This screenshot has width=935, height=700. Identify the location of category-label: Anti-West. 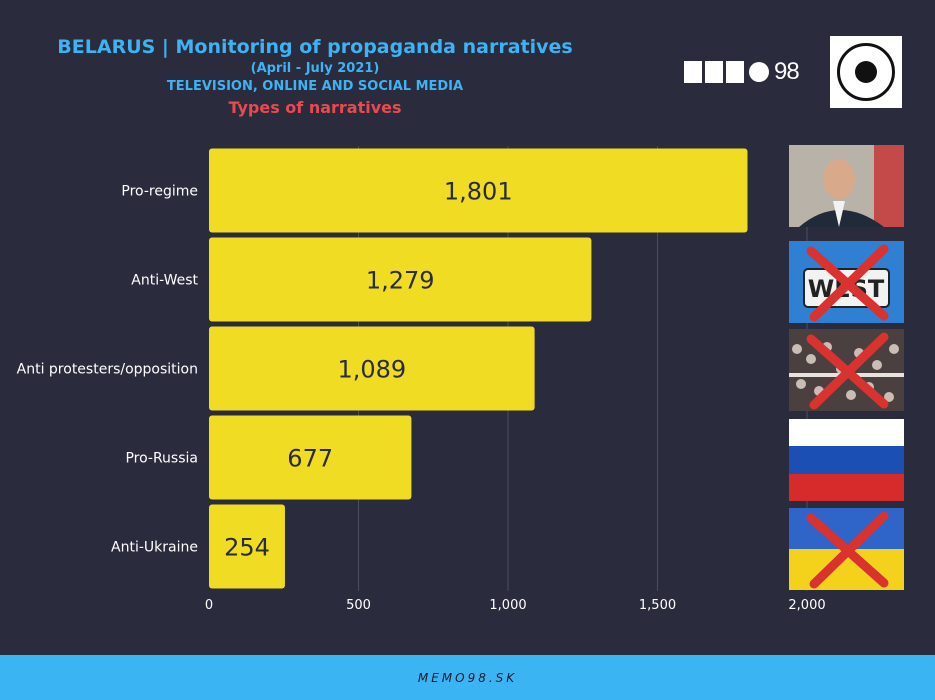
(164, 281).